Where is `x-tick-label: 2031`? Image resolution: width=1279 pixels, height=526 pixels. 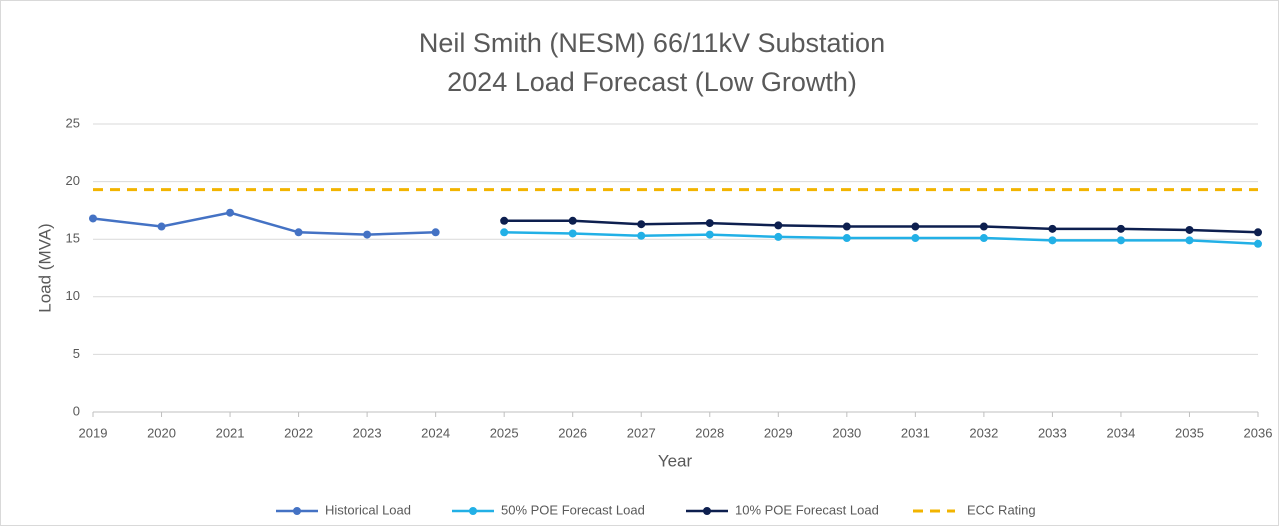
x-tick-label: 2031 is located at coordinates (915, 432).